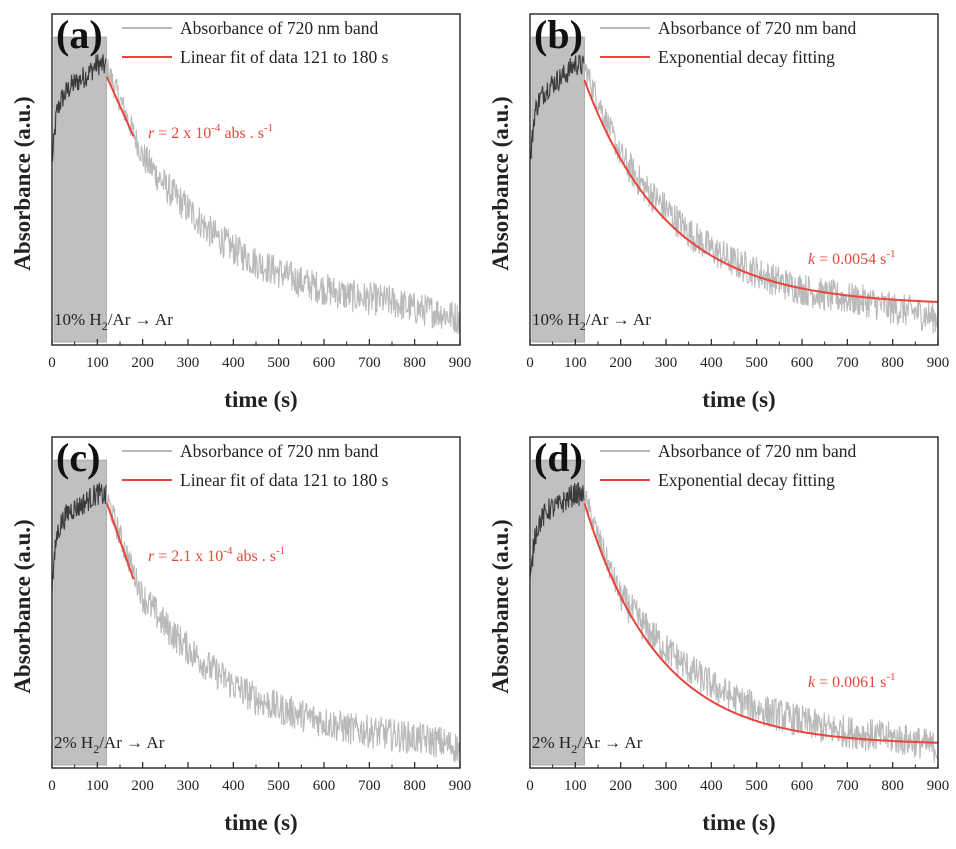  Describe the element at coordinates (852, 681) in the screenshot. I see `fit-annotation: k = 0.0061 s-1` at that location.